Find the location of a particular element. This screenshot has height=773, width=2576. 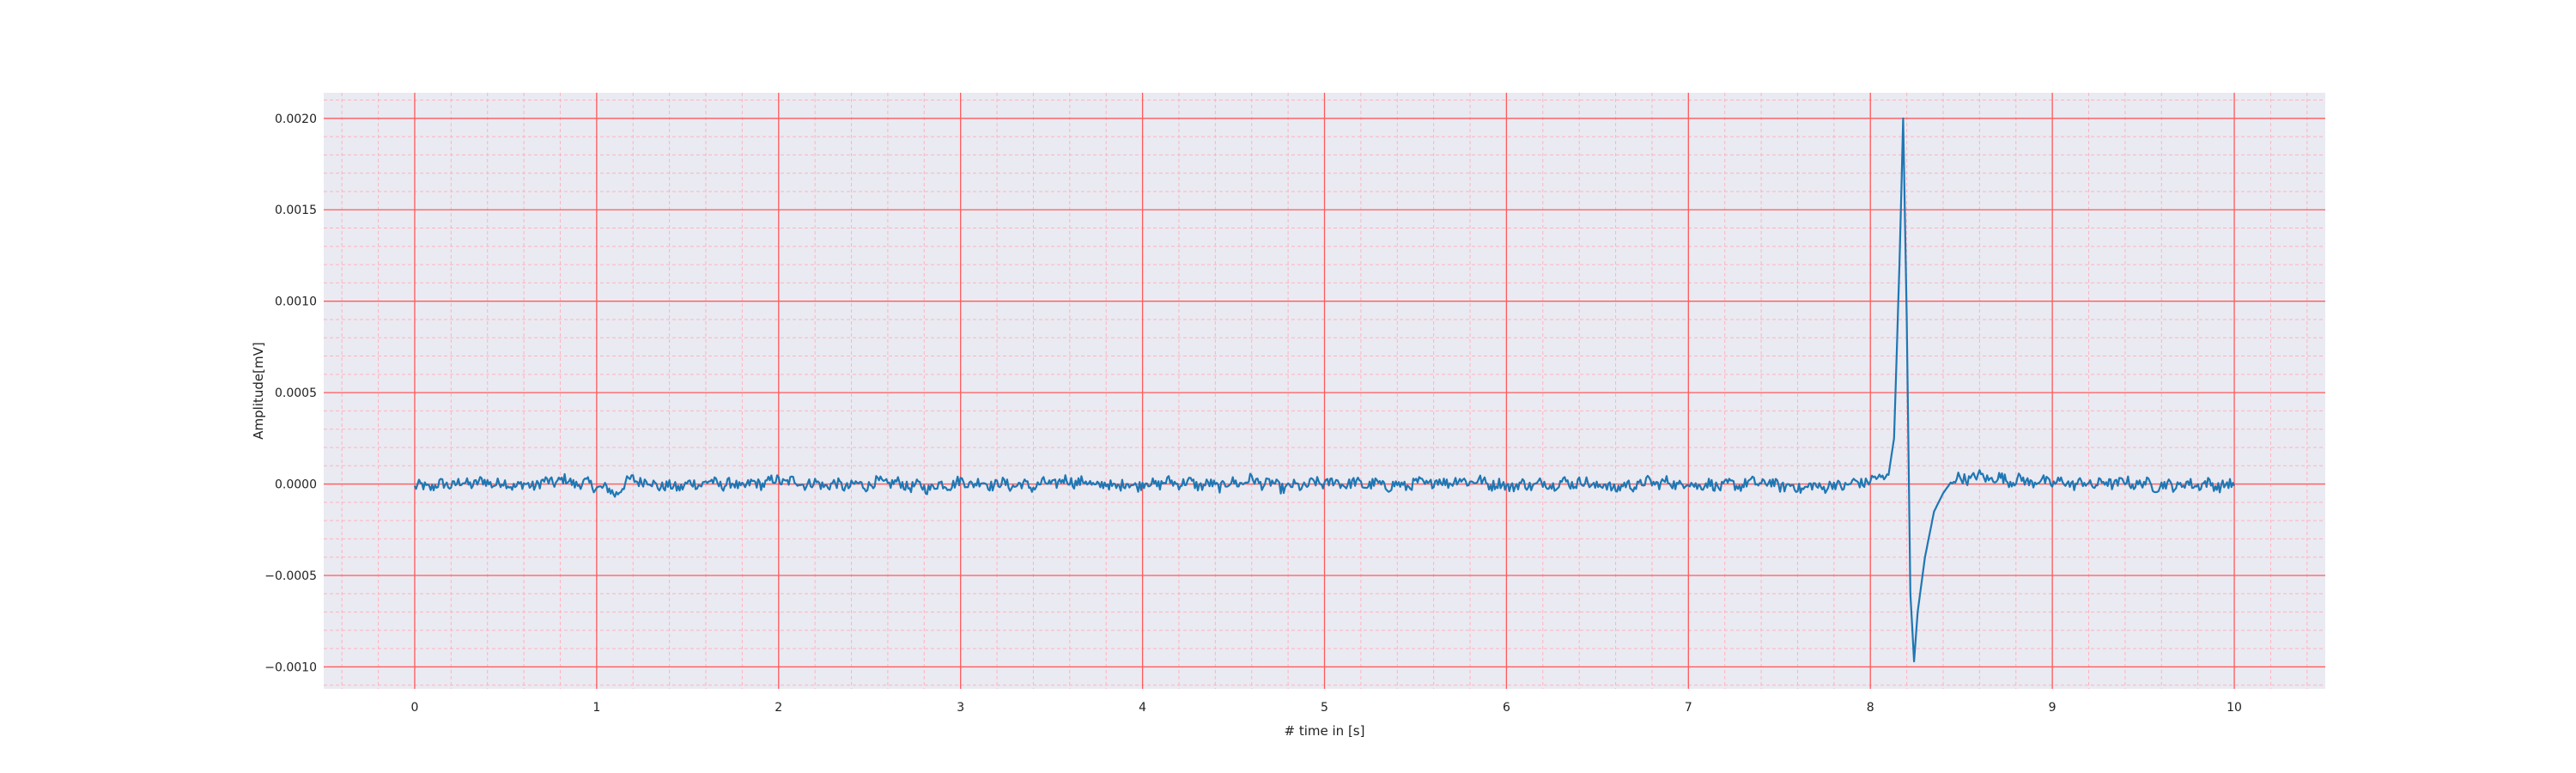

x-tick-label: 4 is located at coordinates (1142, 708).